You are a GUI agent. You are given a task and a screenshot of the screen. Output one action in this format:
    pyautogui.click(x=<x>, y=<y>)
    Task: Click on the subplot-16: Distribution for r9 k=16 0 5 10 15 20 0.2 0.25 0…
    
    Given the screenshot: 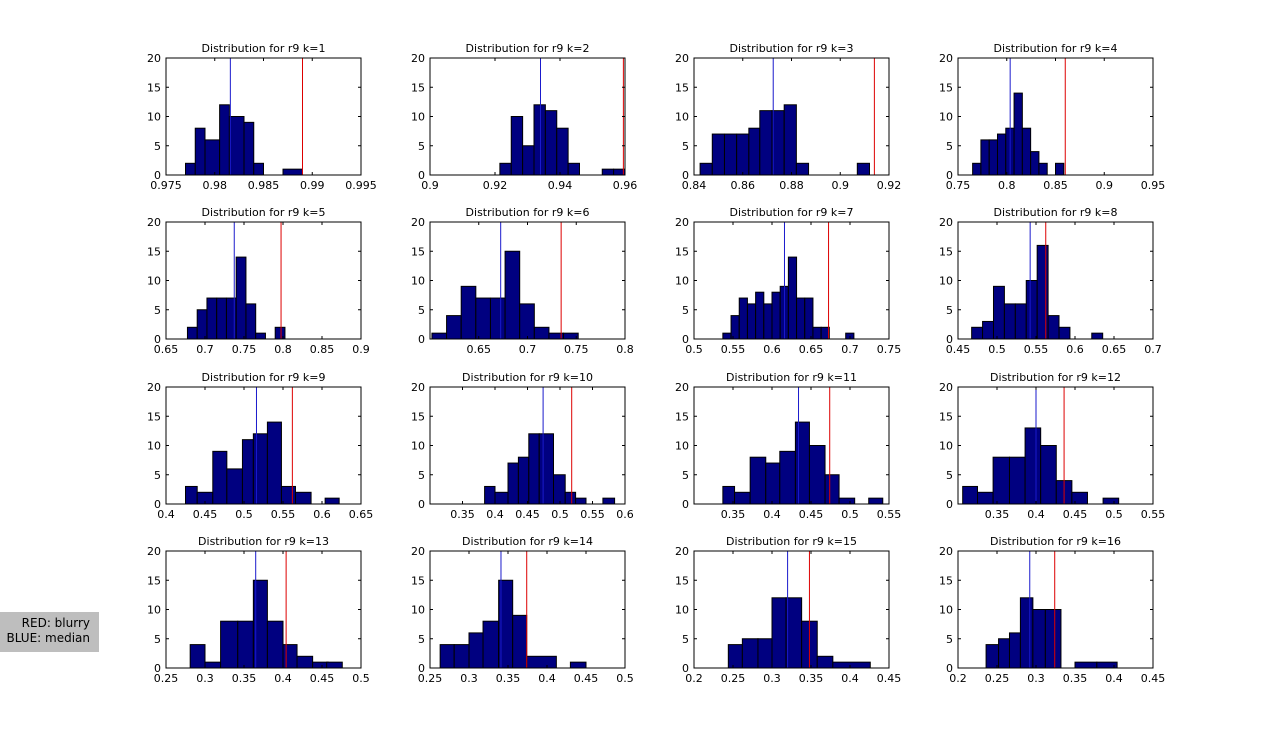 What is the action you would take?
    pyautogui.click(x=1052, y=610)
    